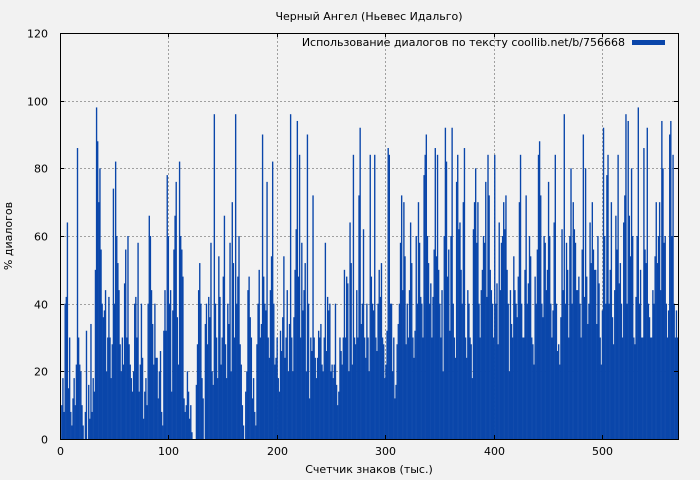 The height and width of the screenshot is (480, 700). What do you see at coordinates (41, 305) in the screenshot?
I see `y-tick-label: 40` at bounding box center [41, 305].